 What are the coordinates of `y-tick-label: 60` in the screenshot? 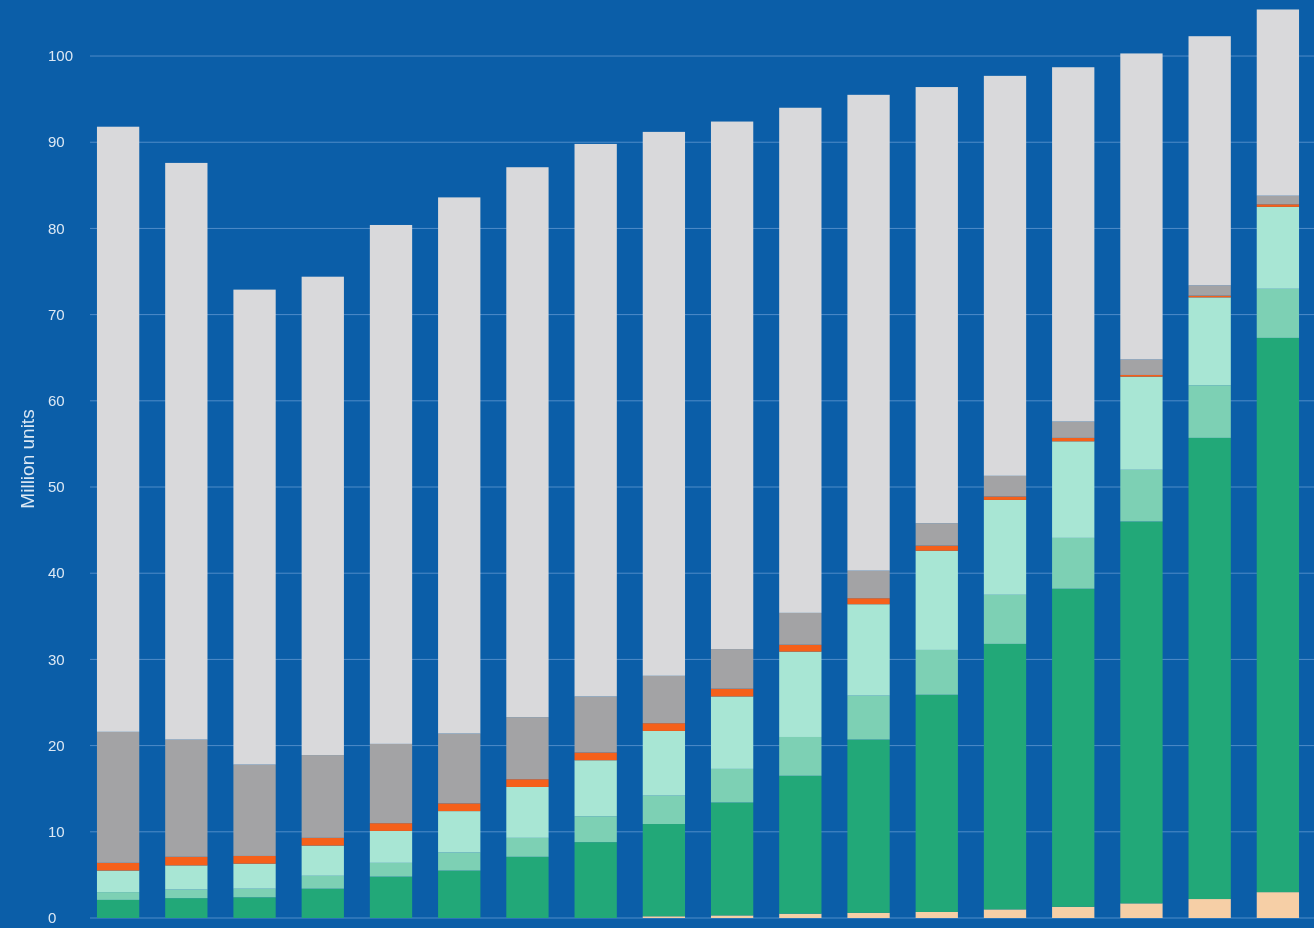 It's located at (56, 401).